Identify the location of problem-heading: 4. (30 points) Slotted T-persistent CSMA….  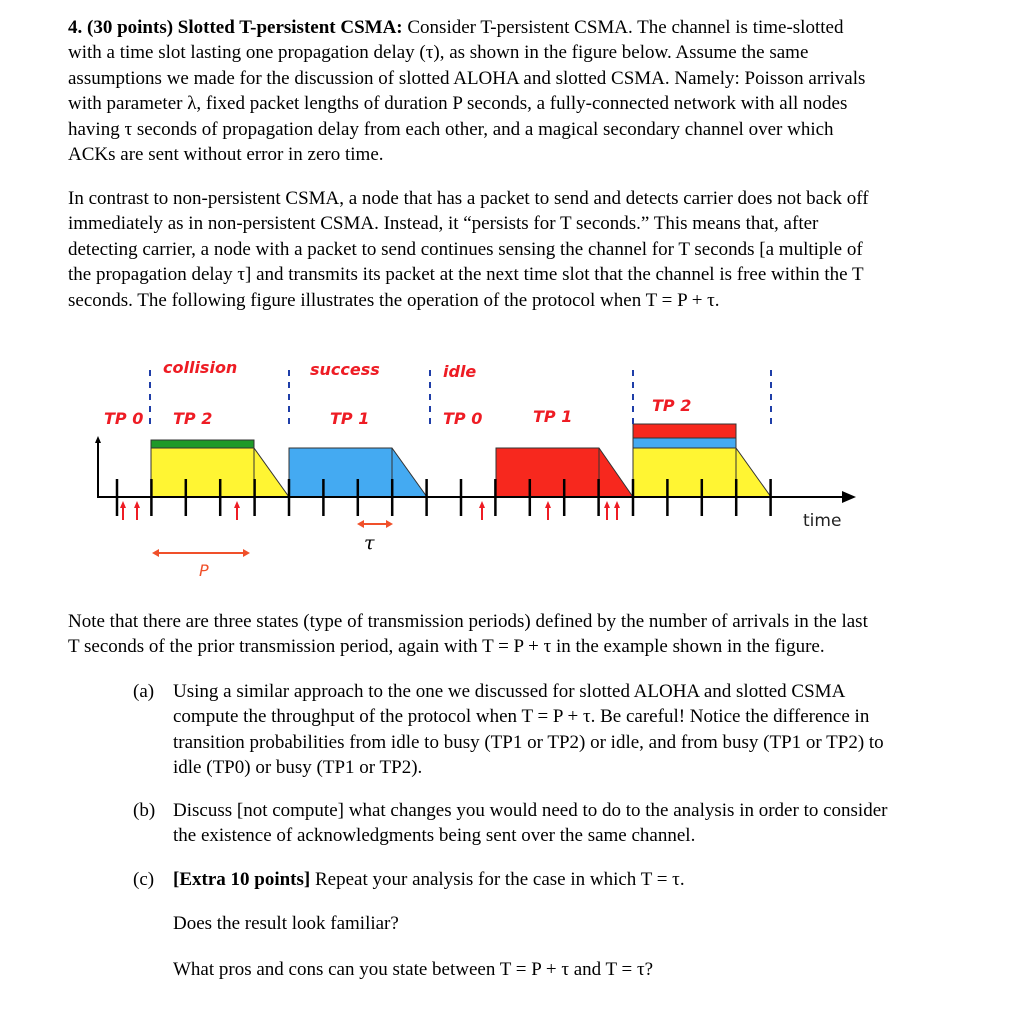
(235, 27).